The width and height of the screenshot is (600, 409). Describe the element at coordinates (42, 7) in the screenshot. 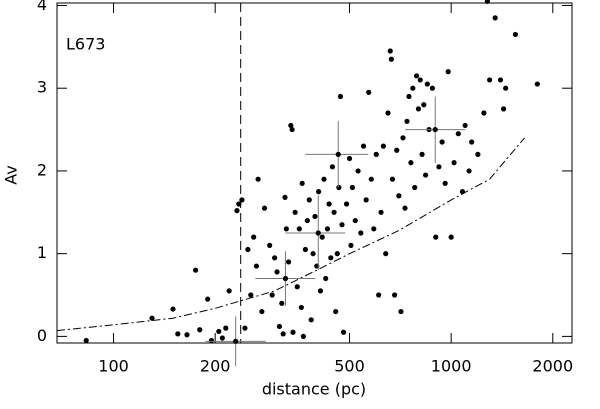

I see `y-tick-label: 4` at that location.